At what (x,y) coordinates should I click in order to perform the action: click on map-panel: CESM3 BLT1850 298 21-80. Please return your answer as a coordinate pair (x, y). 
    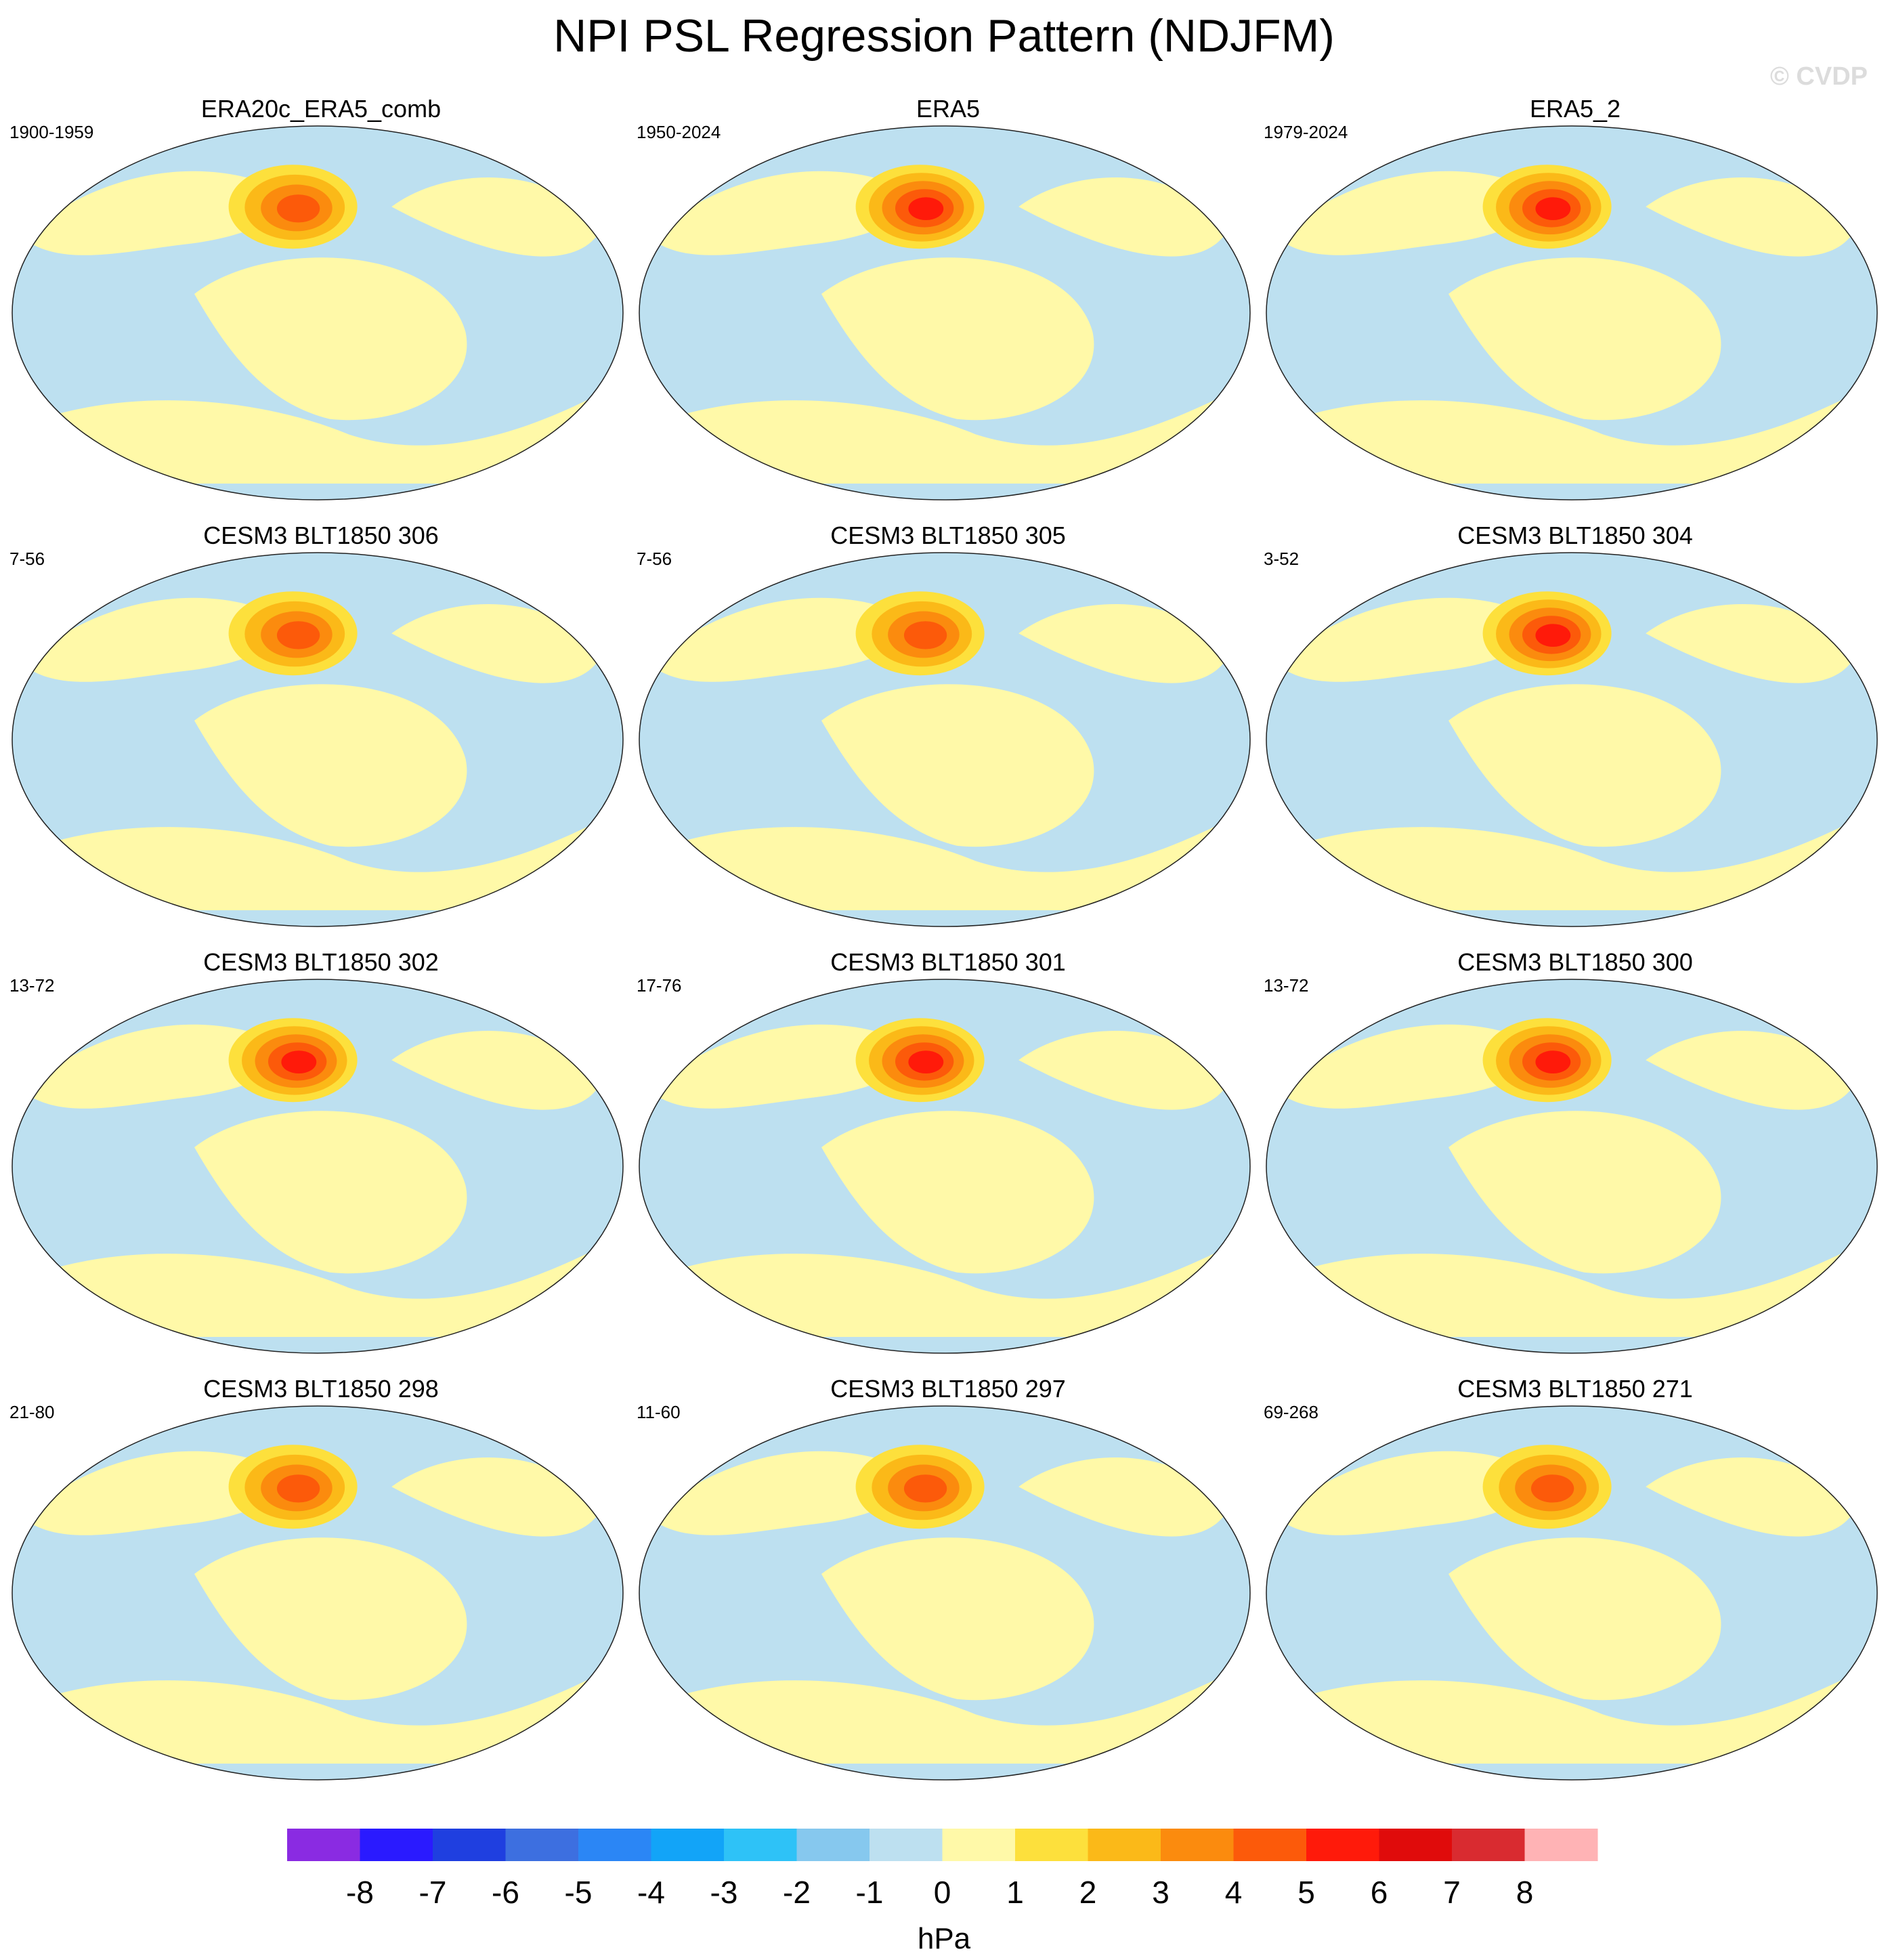
    Looking at the image, I should click on (320, 1591).